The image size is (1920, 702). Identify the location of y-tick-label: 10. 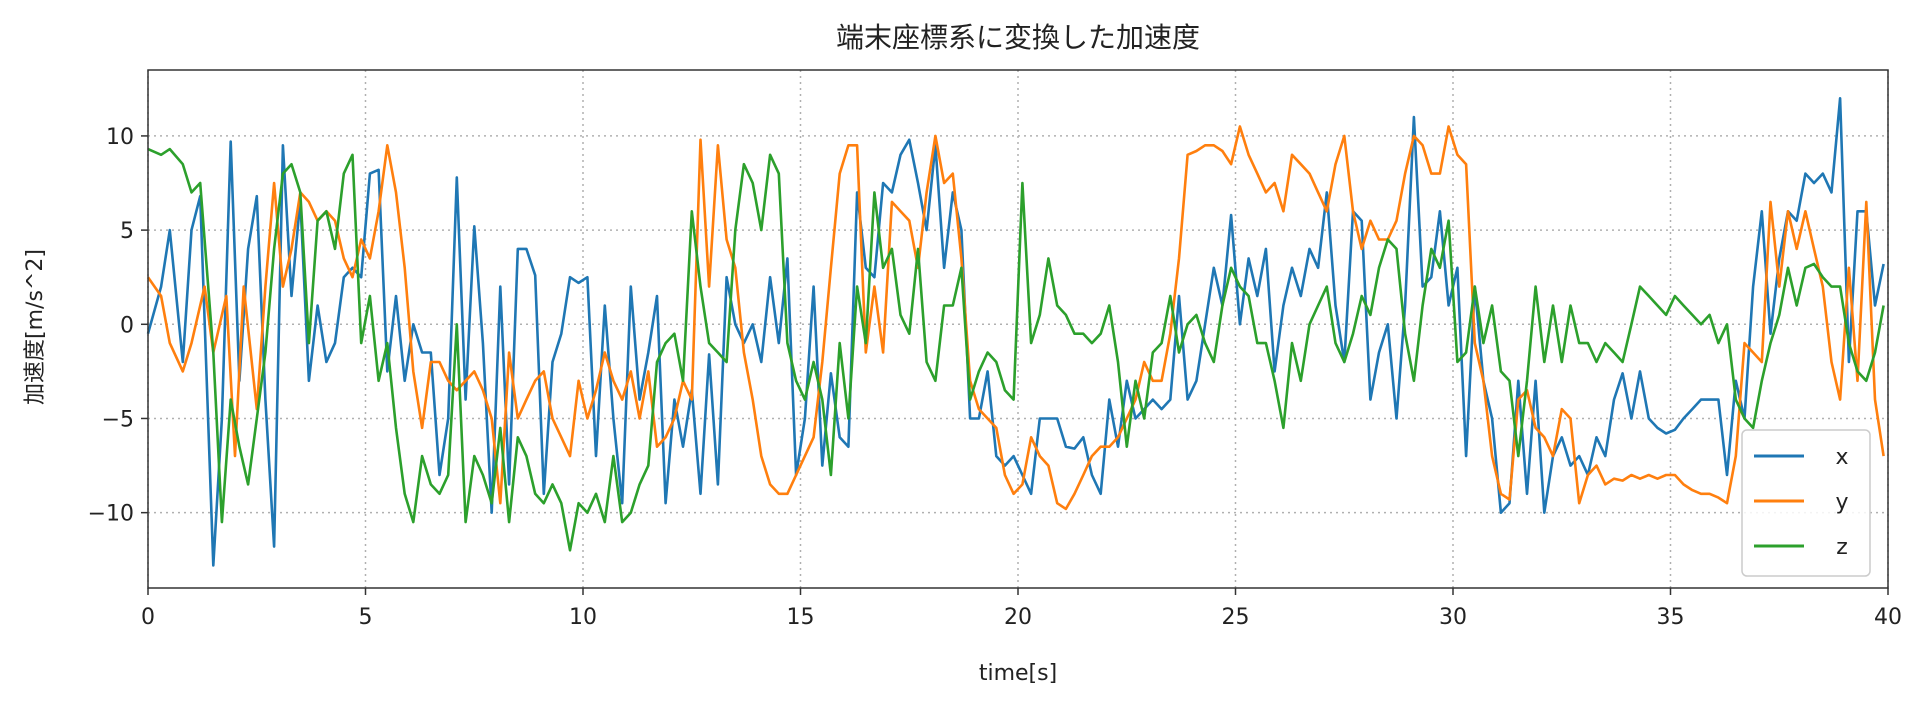
(120, 137).